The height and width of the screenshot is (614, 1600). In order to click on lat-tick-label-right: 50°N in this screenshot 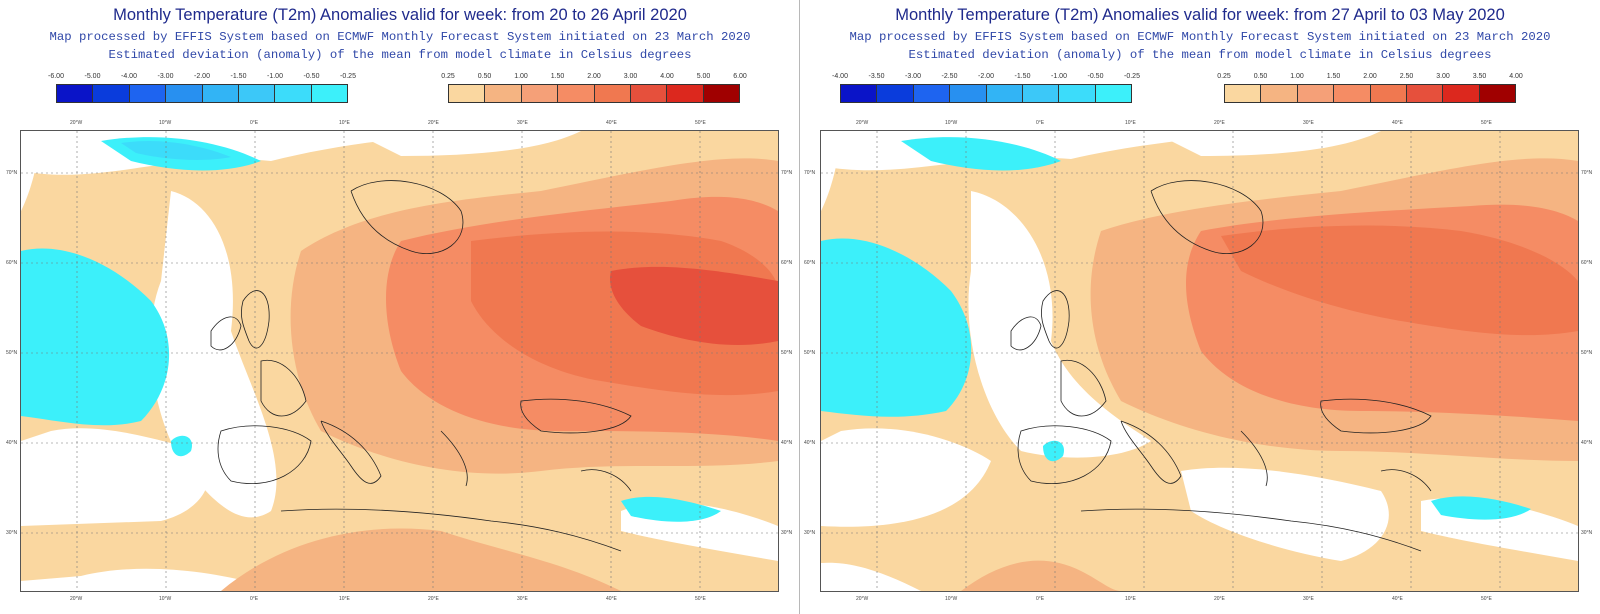, I will do `click(1587, 353)`.